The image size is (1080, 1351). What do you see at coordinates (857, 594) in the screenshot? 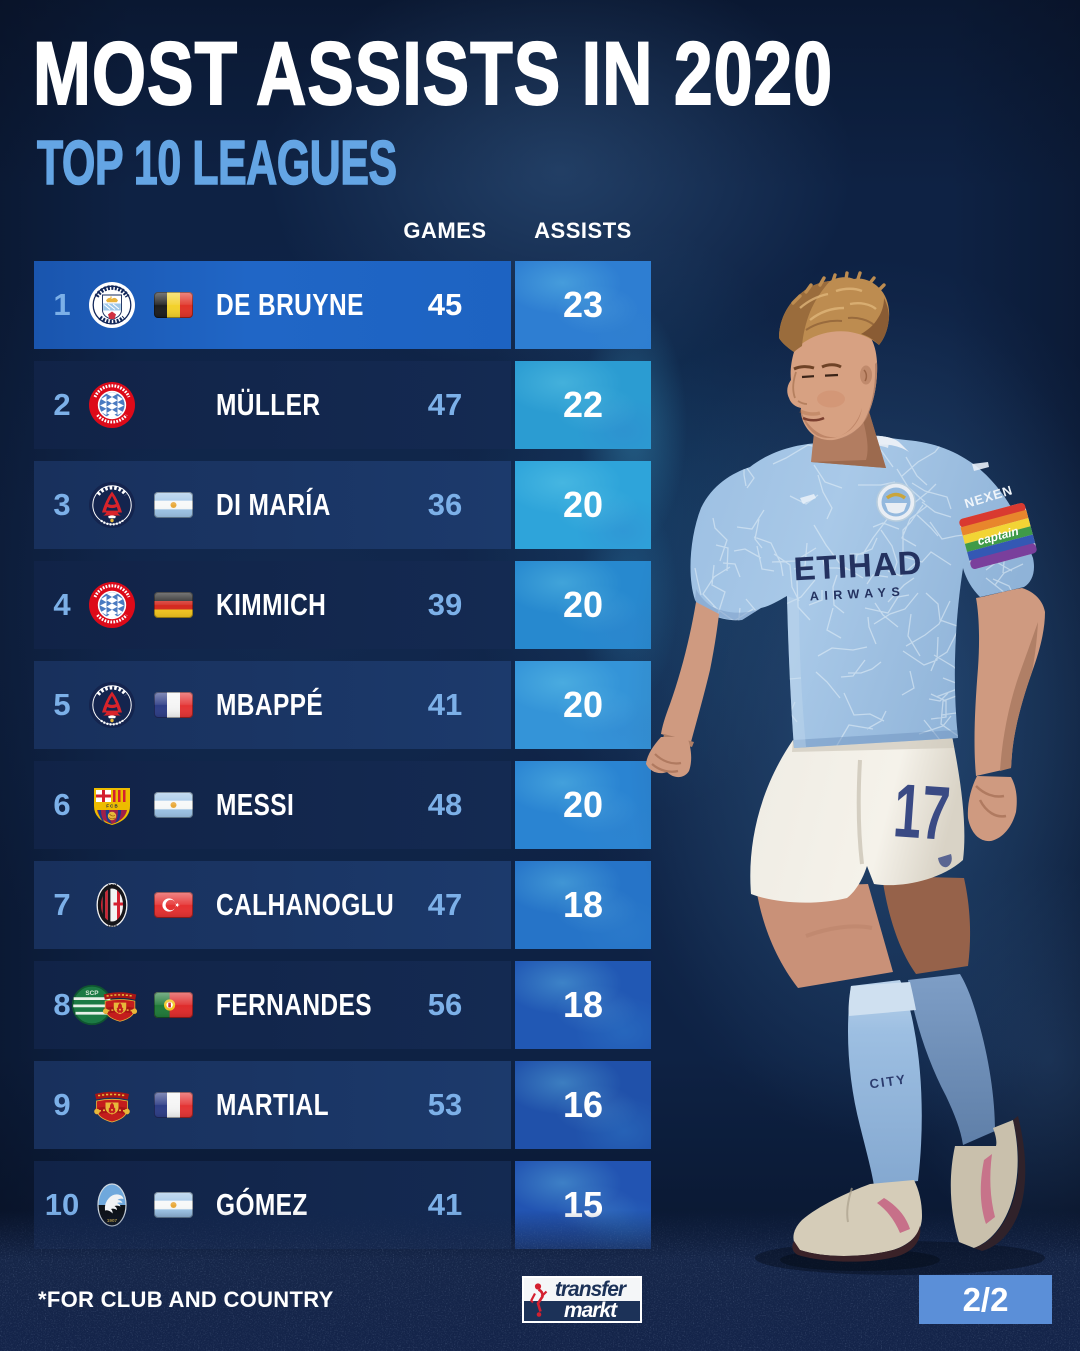
I see `svg-text: AIRWAYS` at bounding box center [857, 594].